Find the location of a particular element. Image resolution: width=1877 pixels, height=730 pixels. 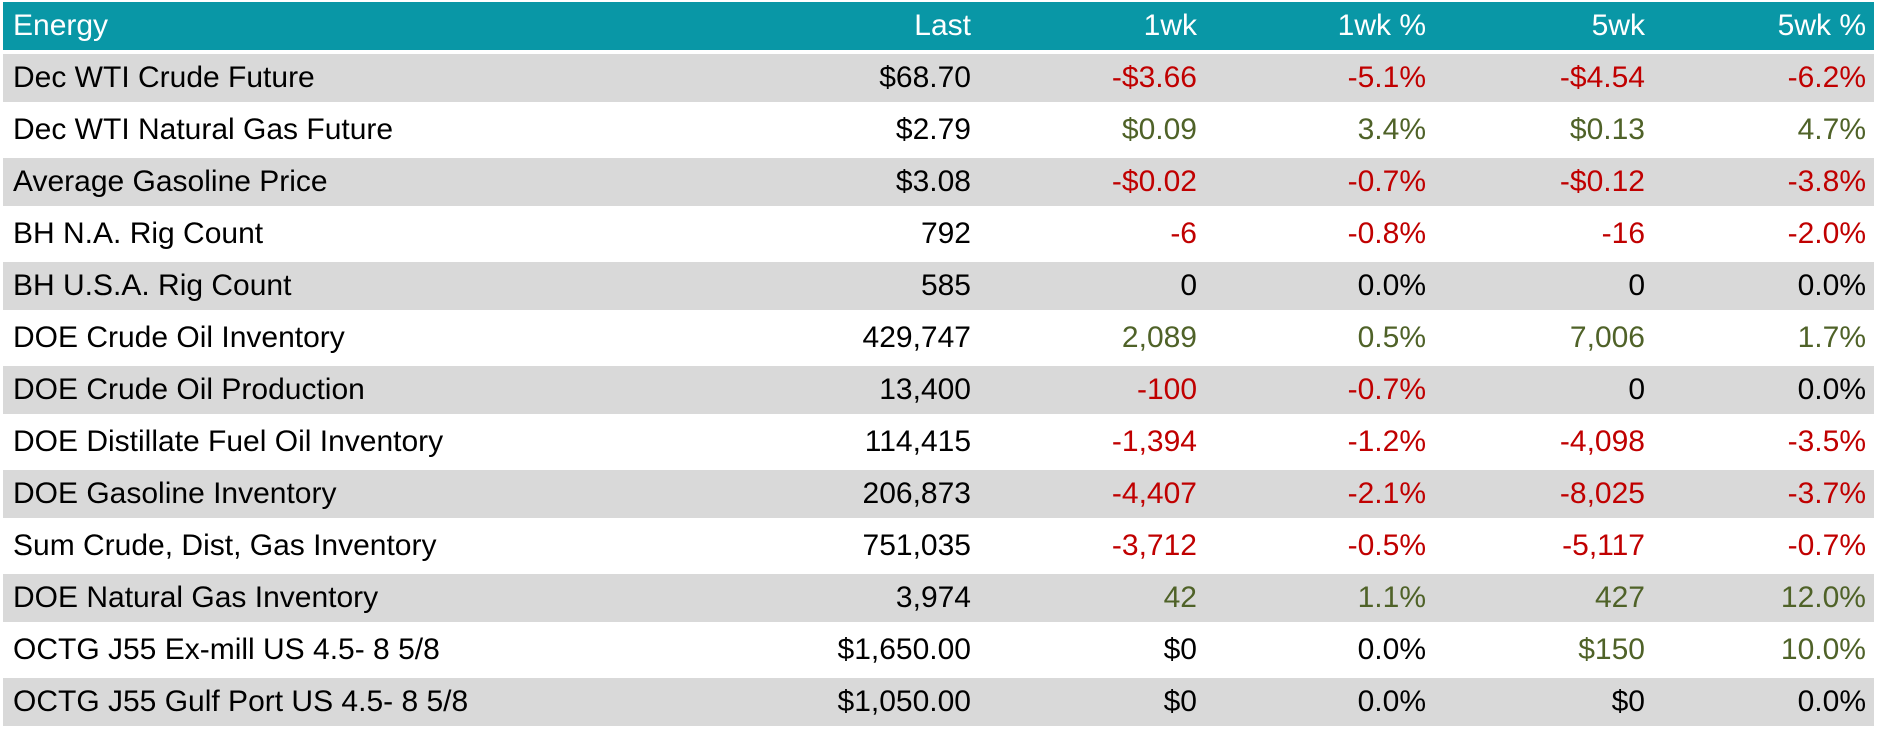

last-value: 3,974 is located at coordinates (933, 597).